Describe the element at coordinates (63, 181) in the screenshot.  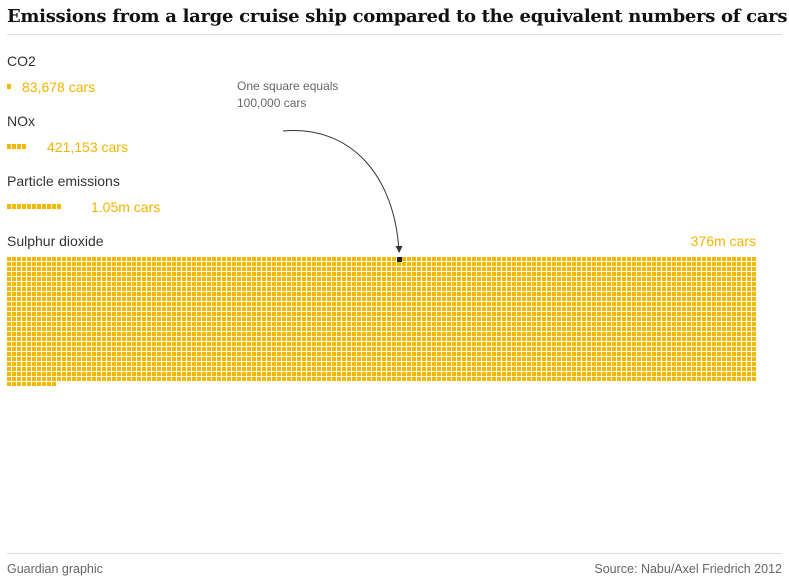
I see `particle-label: Particle emissions` at that location.